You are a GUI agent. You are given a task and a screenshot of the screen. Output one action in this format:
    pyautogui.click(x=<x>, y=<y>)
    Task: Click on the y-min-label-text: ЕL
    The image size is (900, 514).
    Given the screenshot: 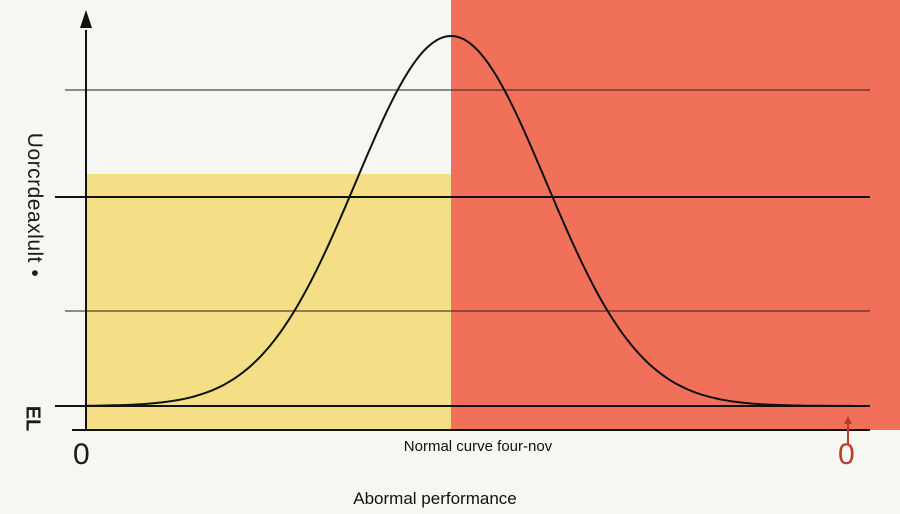 What is the action you would take?
    pyautogui.click(x=32, y=418)
    